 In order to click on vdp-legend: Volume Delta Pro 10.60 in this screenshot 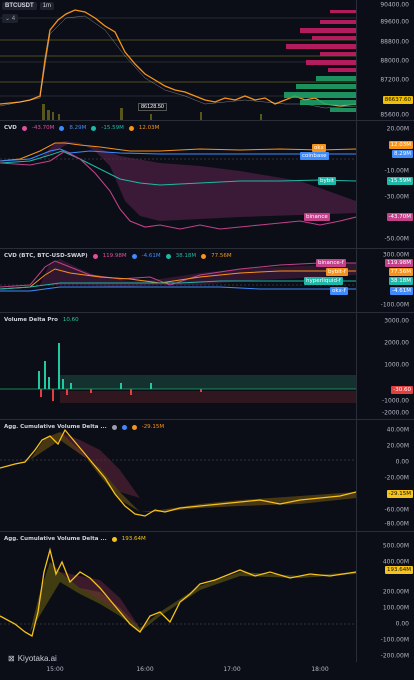, I will do `click(41, 320)`.